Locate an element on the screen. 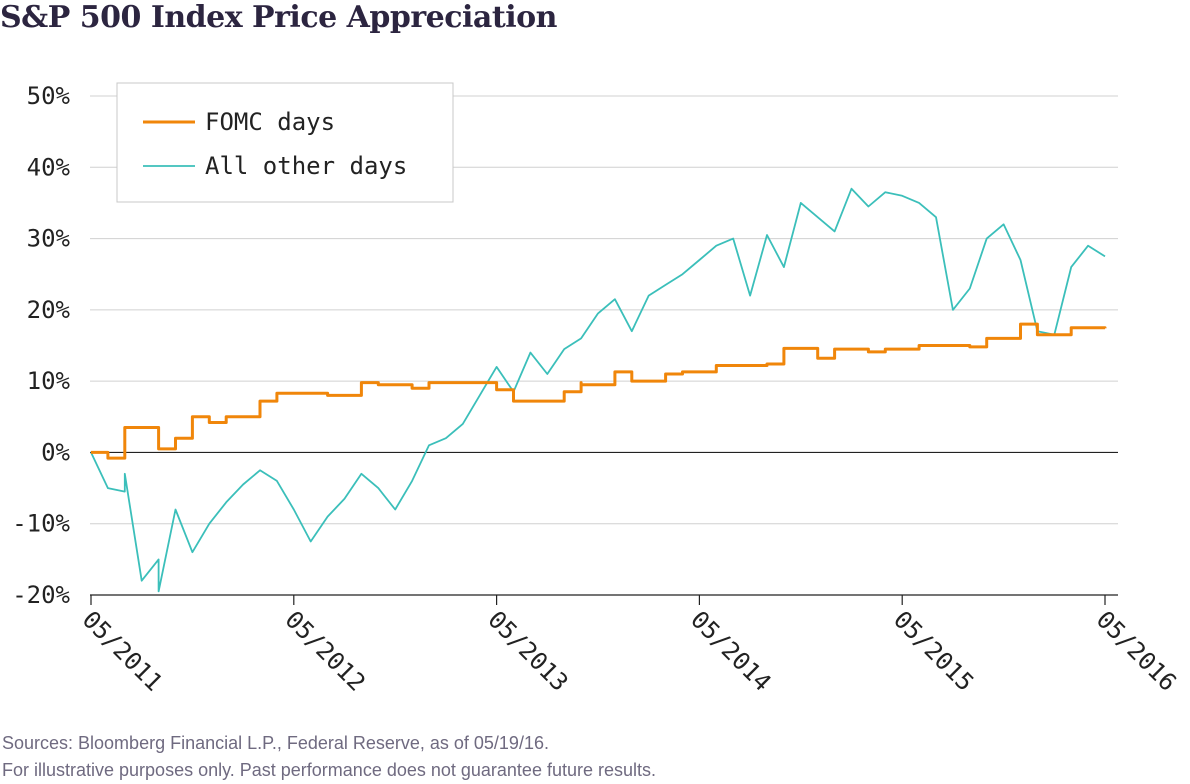  legend-box is located at coordinates (285, 142).